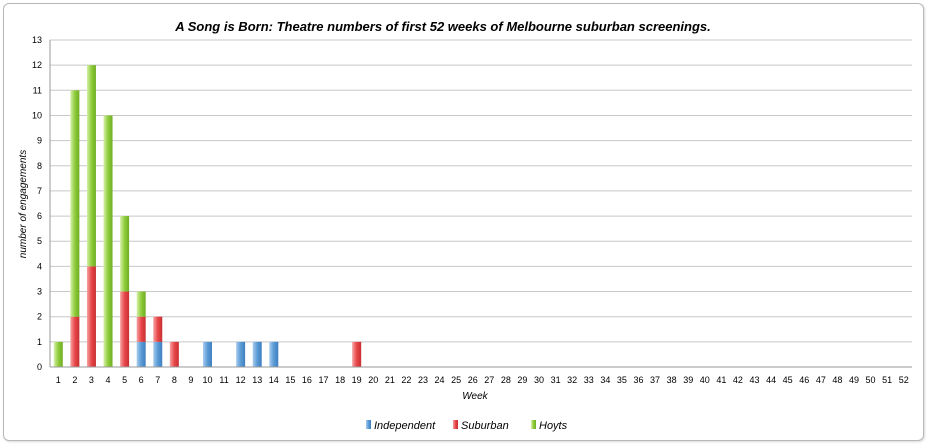 The width and height of the screenshot is (927, 444). What do you see at coordinates (539, 380) in the screenshot?
I see `x-tick-label: 30` at bounding box center [539, 380].